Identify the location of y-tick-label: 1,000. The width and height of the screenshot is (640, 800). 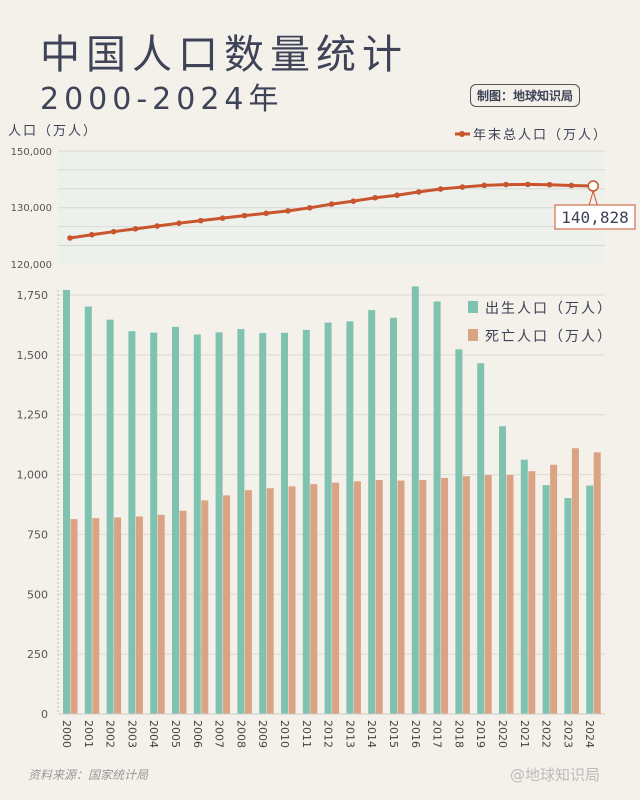
(33, 475).